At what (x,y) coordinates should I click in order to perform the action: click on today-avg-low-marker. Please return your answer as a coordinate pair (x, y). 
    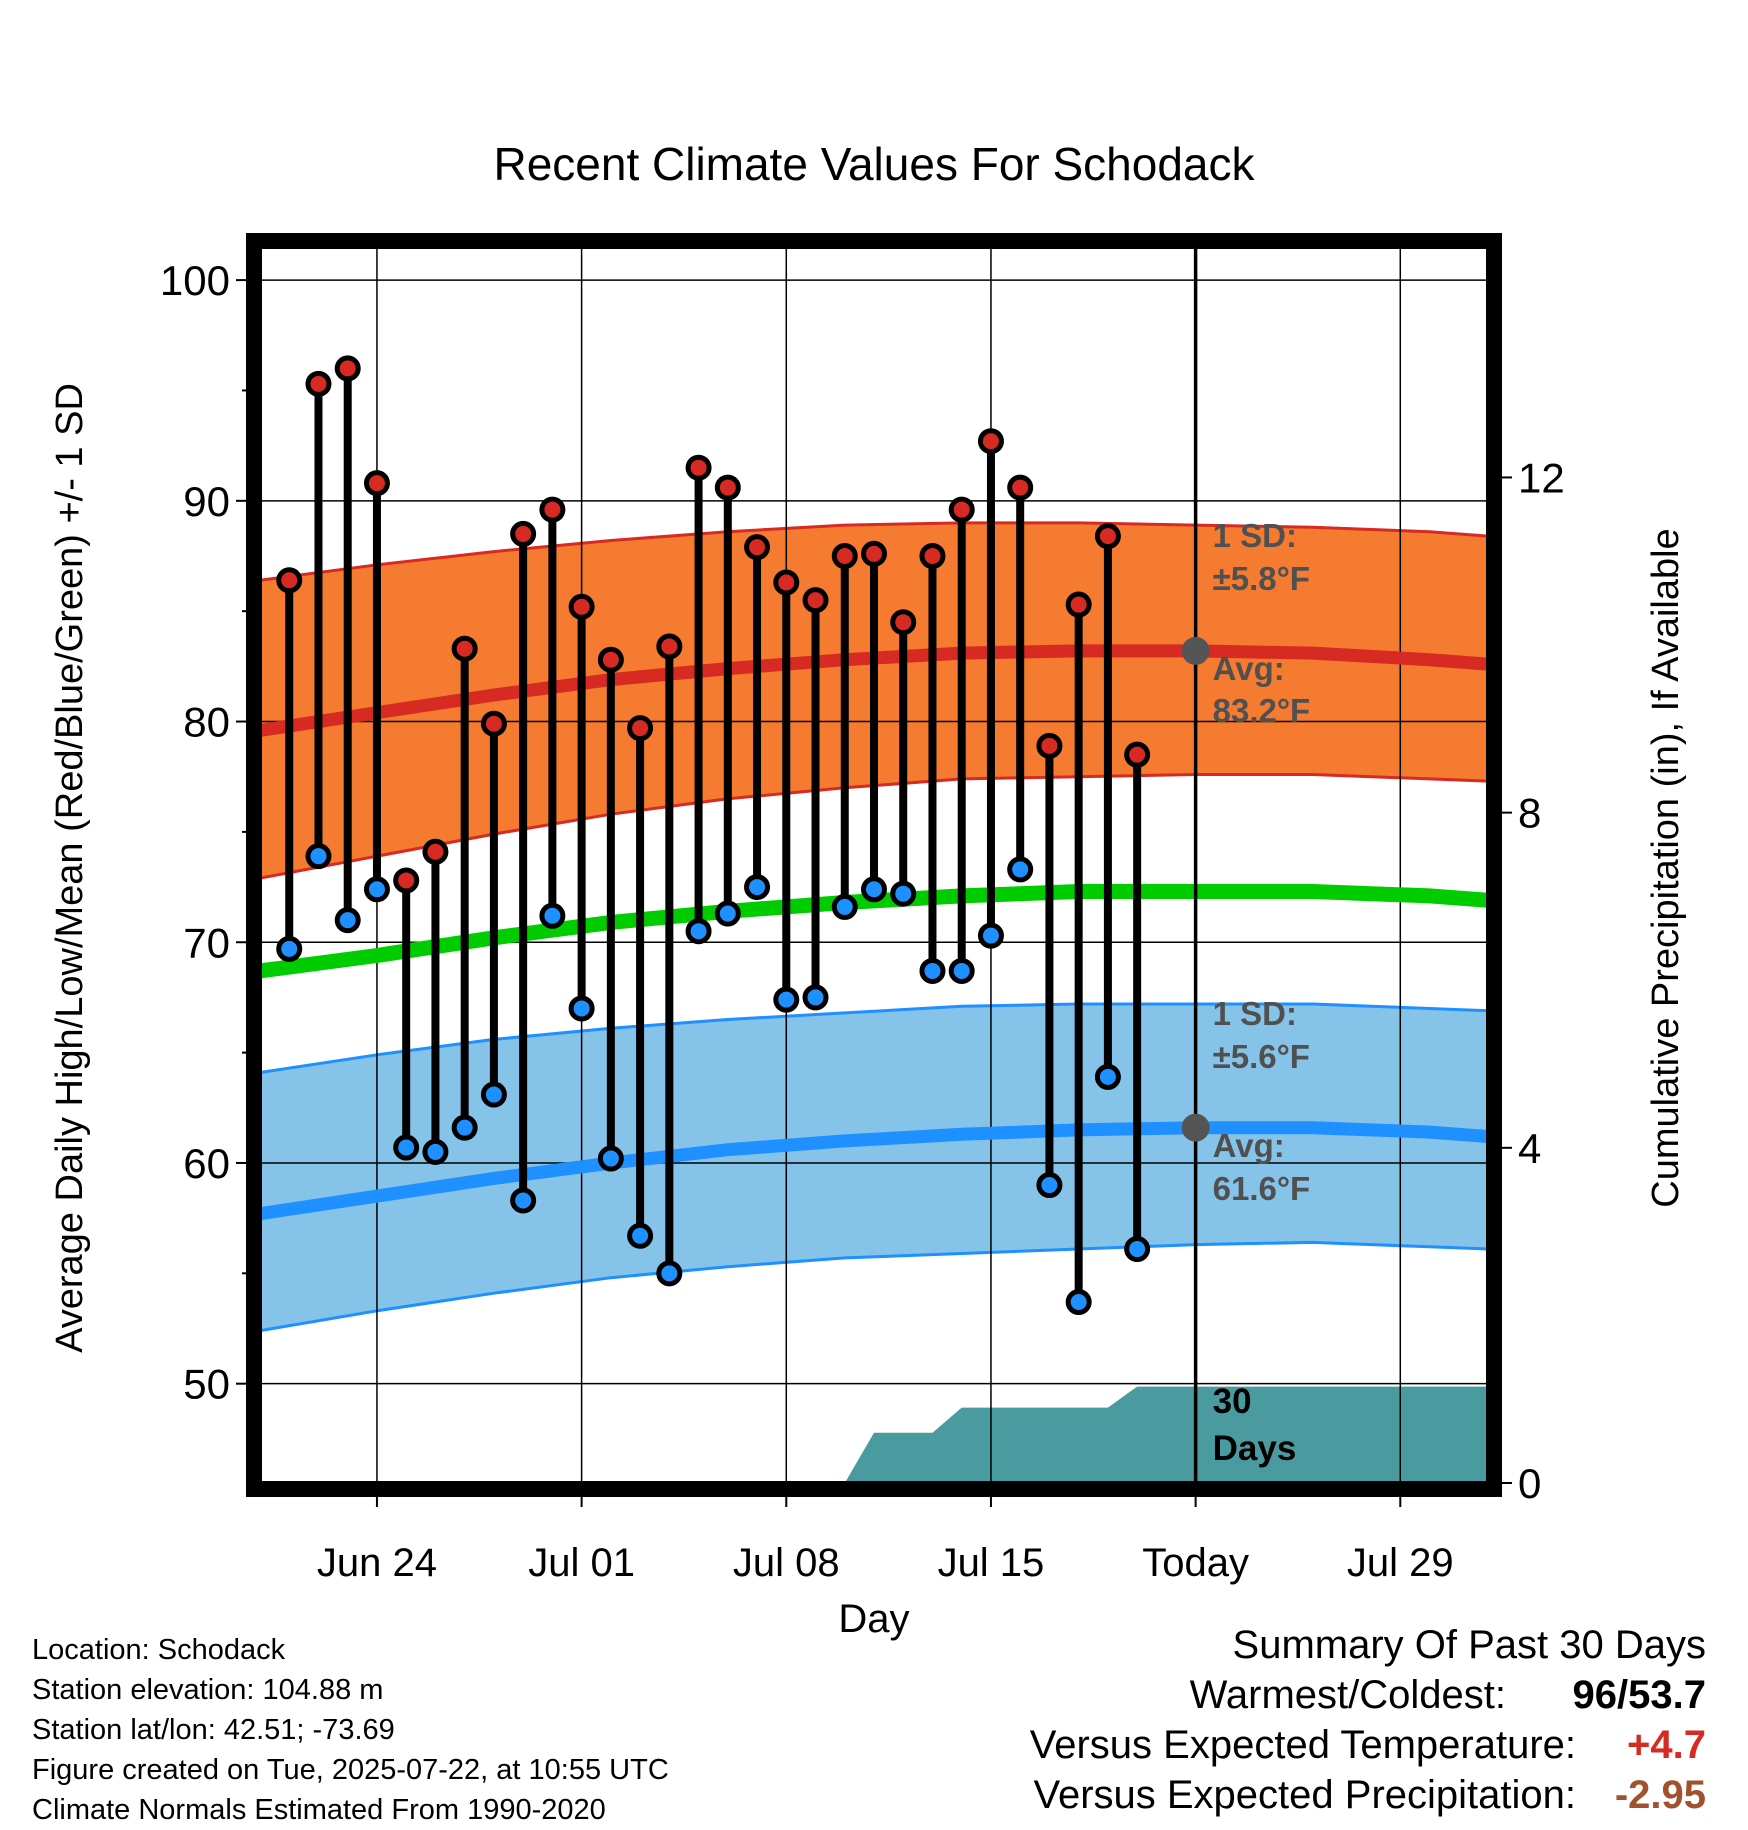
    Looking at the image, I should click on (1195, 1127).